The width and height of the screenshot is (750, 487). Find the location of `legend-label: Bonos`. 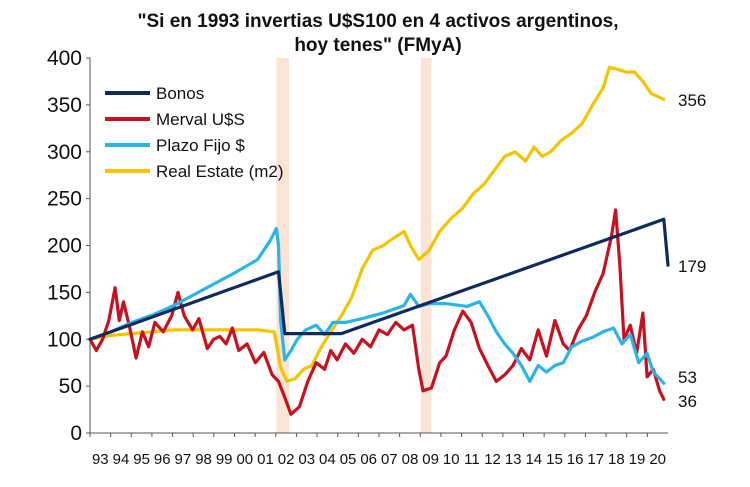

legend-label: Bonos is located at coordinates (180, 93).